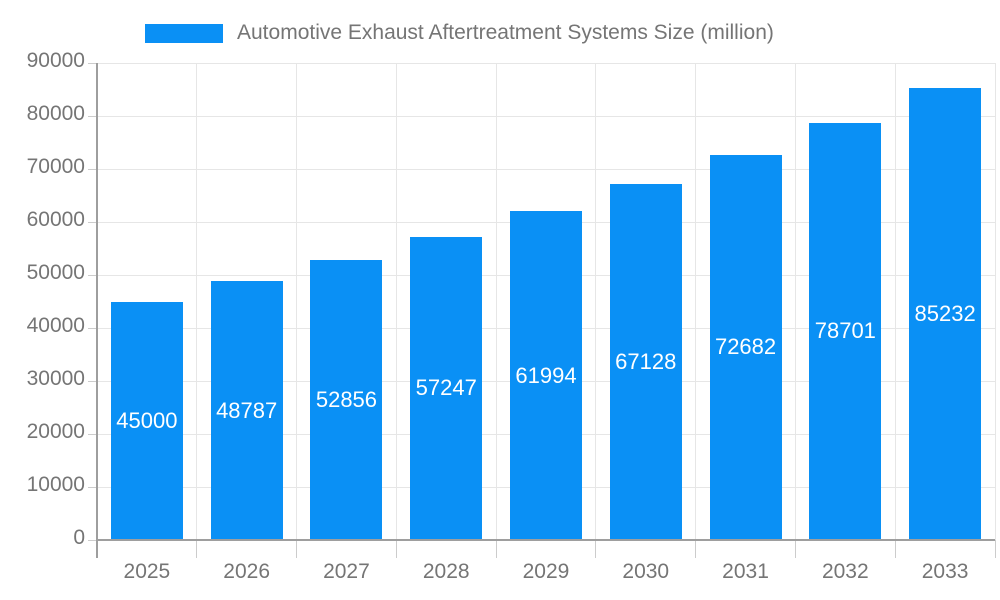 Image resolution: width=1000 pixels, height=600 pixels. Describe the element at coordinates (845, 571) in the screenshot. I see `x-axis-label: 2032` at that location.